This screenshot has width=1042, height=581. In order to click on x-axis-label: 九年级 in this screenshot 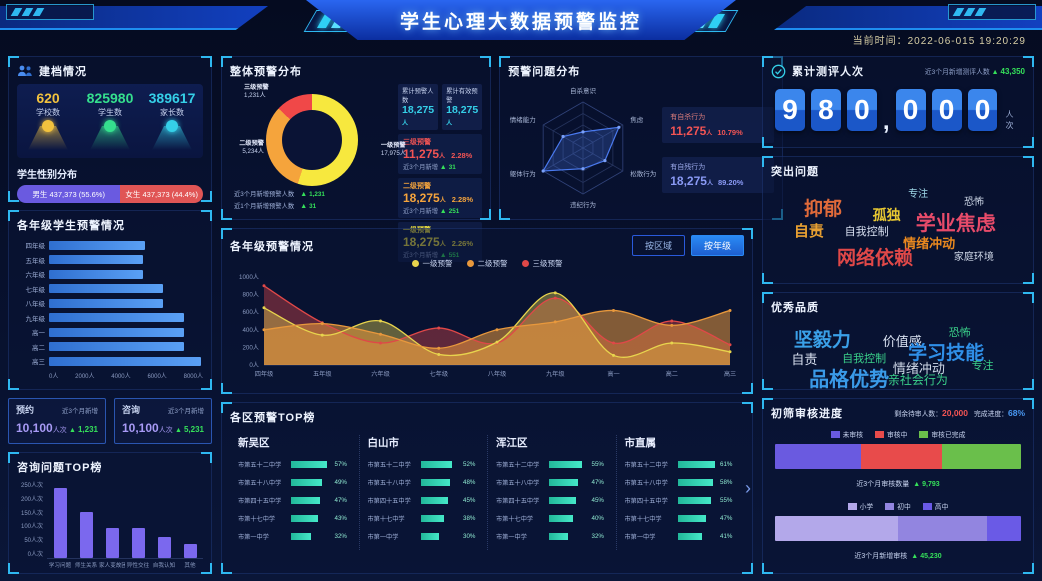, I will do `click(555, 374)`.